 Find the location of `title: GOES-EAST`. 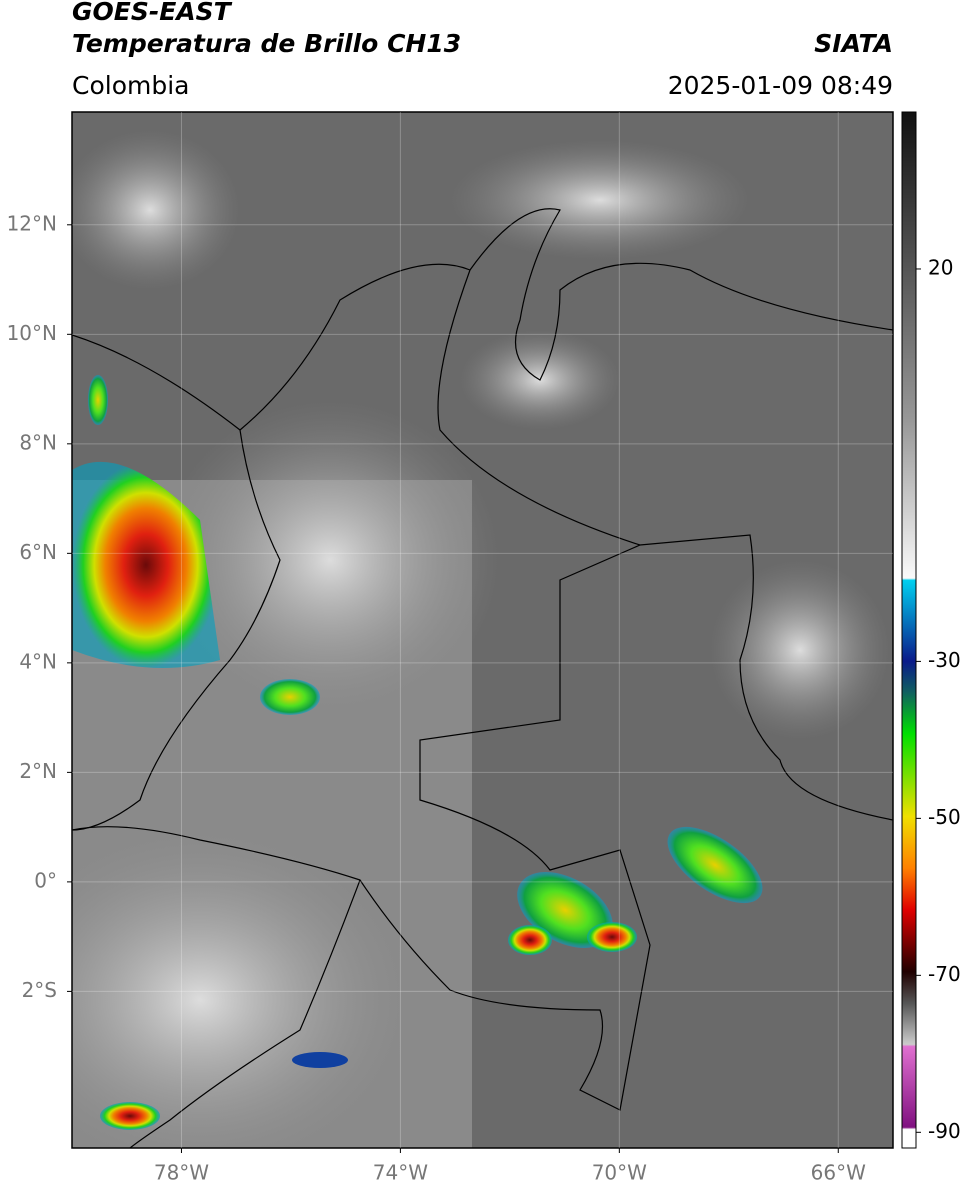

title: GOES-EAST is located at coordinates (152, 13).